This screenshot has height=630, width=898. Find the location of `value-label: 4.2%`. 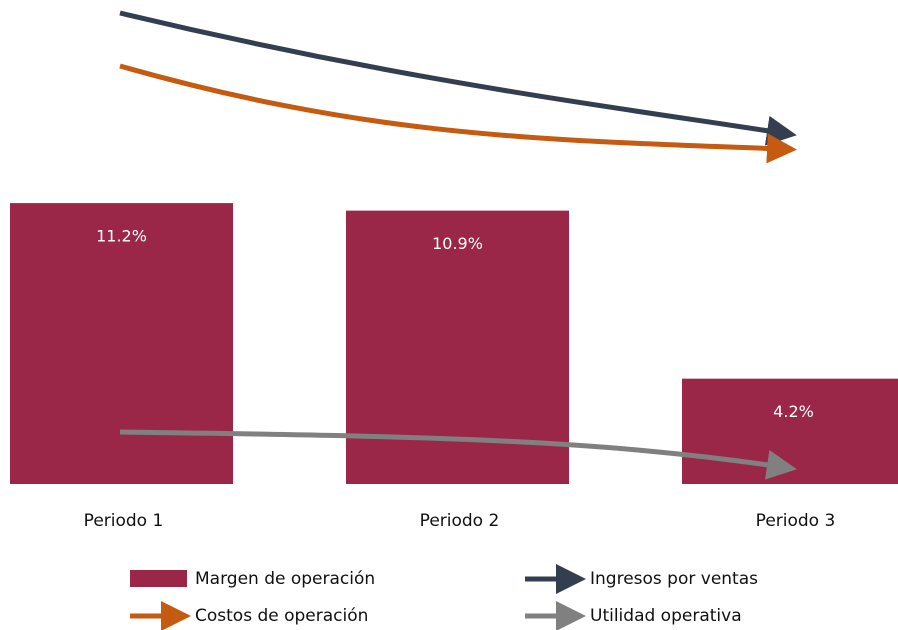

value-label: 4.2% is located at coordinates (793, 411).